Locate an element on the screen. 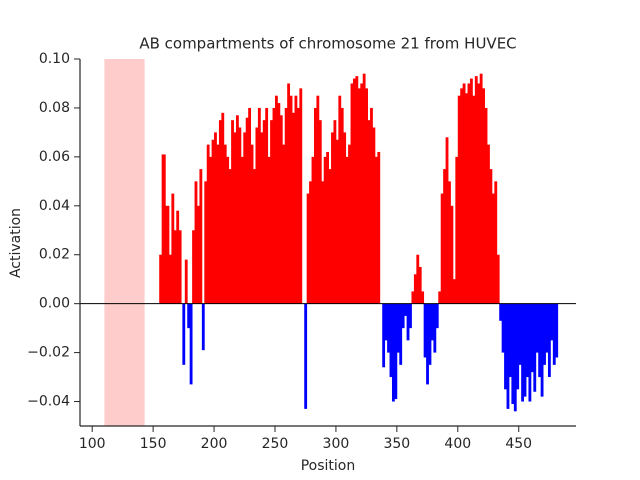  x-tick-label: 400 is located at coordinates (457, 444).